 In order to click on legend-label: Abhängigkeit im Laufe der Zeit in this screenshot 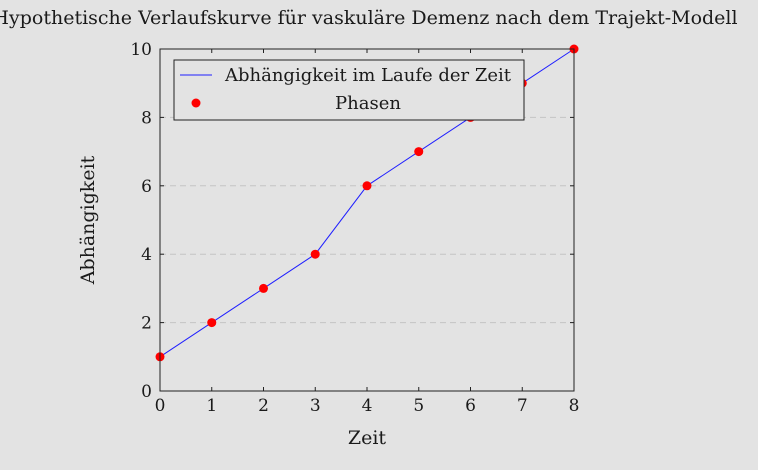, I will do `click(368, 75)`.